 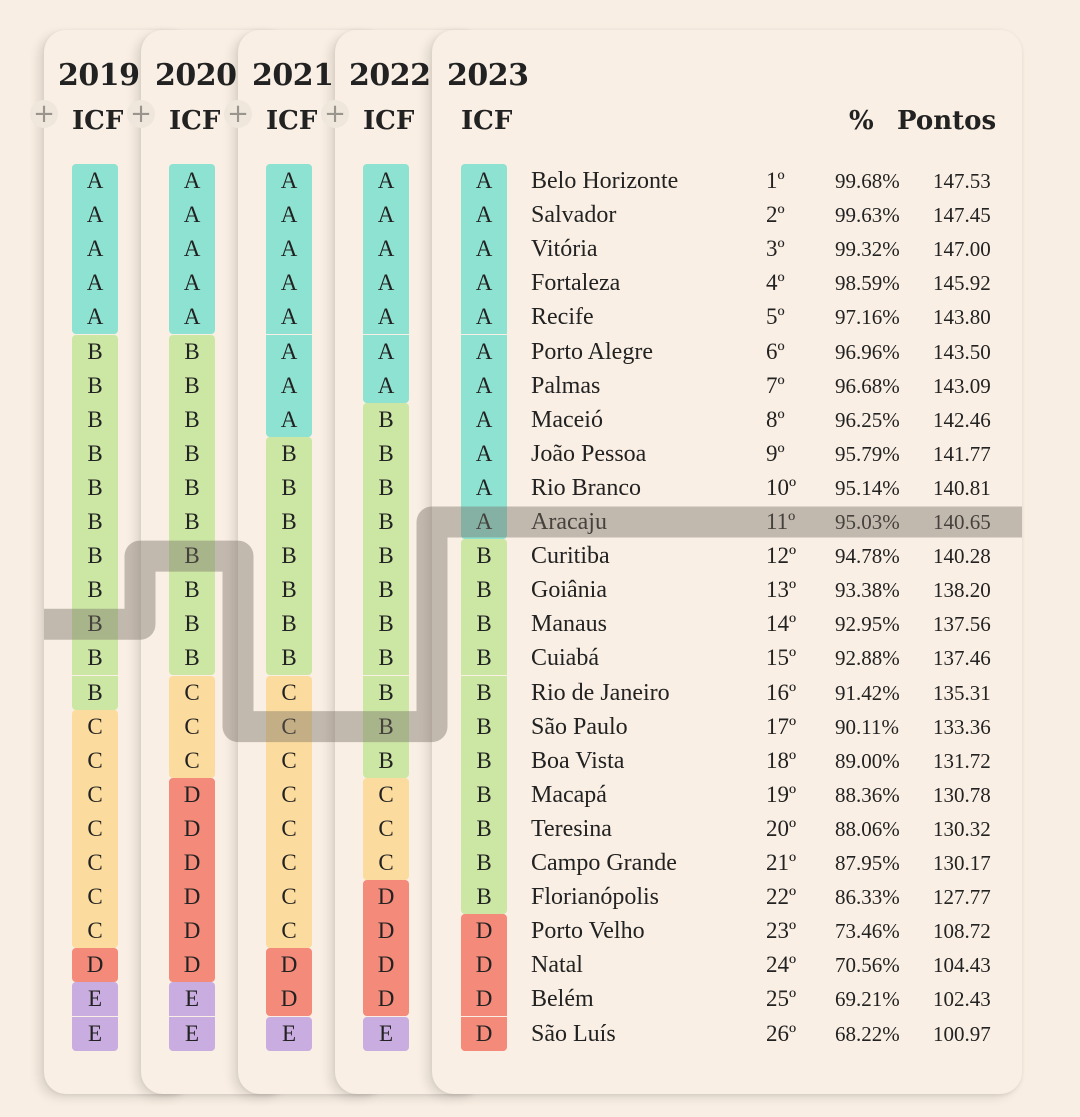 I want to click on points-value: 130.78, so click(x=962, y=794).